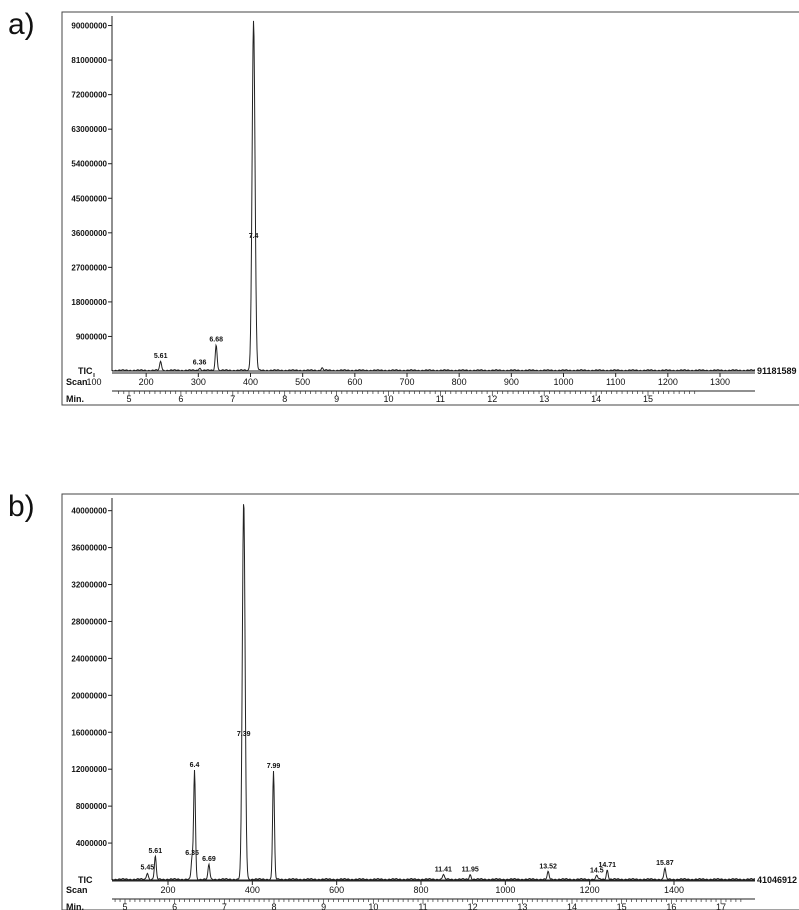 This screenshot has width=799, height=910. Describe the element at coordinates (89, 511) in the screenshot. I see `y-tick-label: 40000000` at that location.